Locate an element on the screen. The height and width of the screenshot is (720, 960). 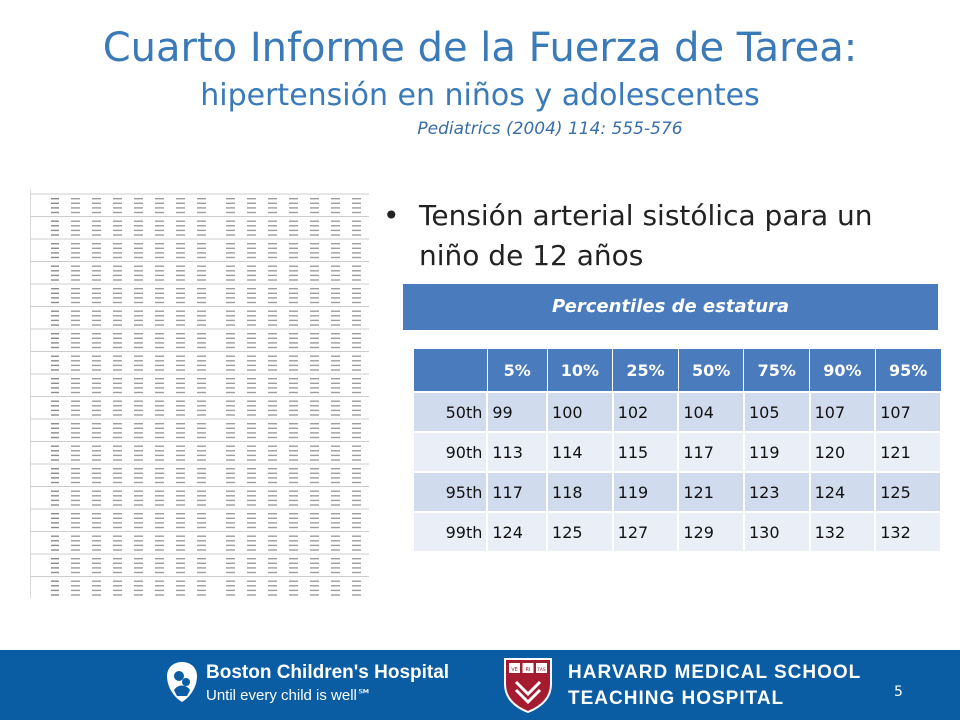
boston-childrens-logo-icon is located at coordinates (182, 682).